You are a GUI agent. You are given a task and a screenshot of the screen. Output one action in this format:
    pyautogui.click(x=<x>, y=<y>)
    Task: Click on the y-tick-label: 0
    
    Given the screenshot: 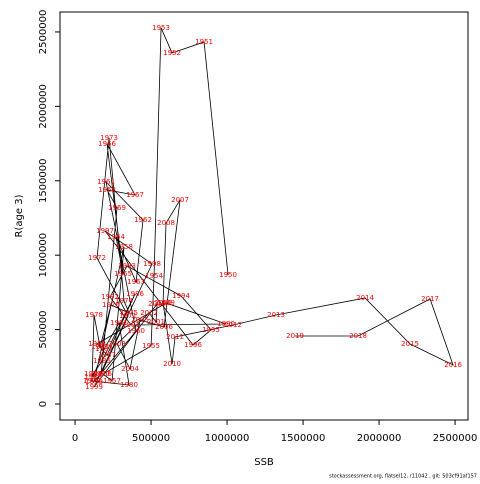 What is the action you would take?
    pyautogui.click(x=43, y=404)
    